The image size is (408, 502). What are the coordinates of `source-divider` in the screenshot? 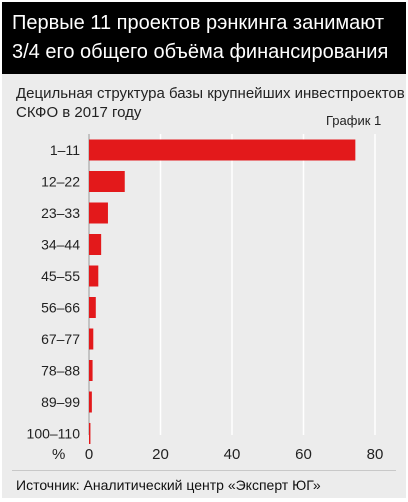 It's located at (204, 470).